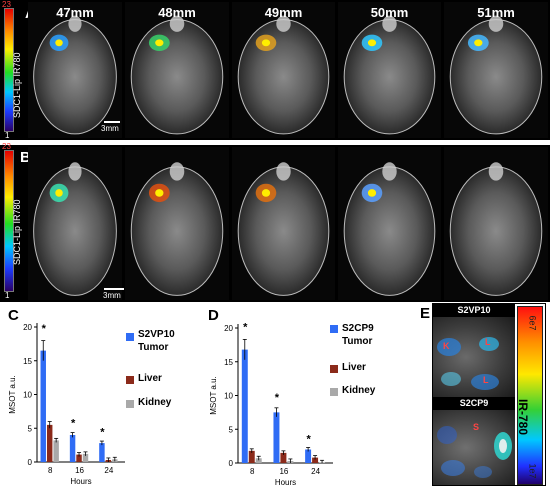 This screenshot has height=492, width=550. What do you see at coordinates (425, 313) in the screenshot?
I see `panel-label-e: E` at bounding box center [425, 313].